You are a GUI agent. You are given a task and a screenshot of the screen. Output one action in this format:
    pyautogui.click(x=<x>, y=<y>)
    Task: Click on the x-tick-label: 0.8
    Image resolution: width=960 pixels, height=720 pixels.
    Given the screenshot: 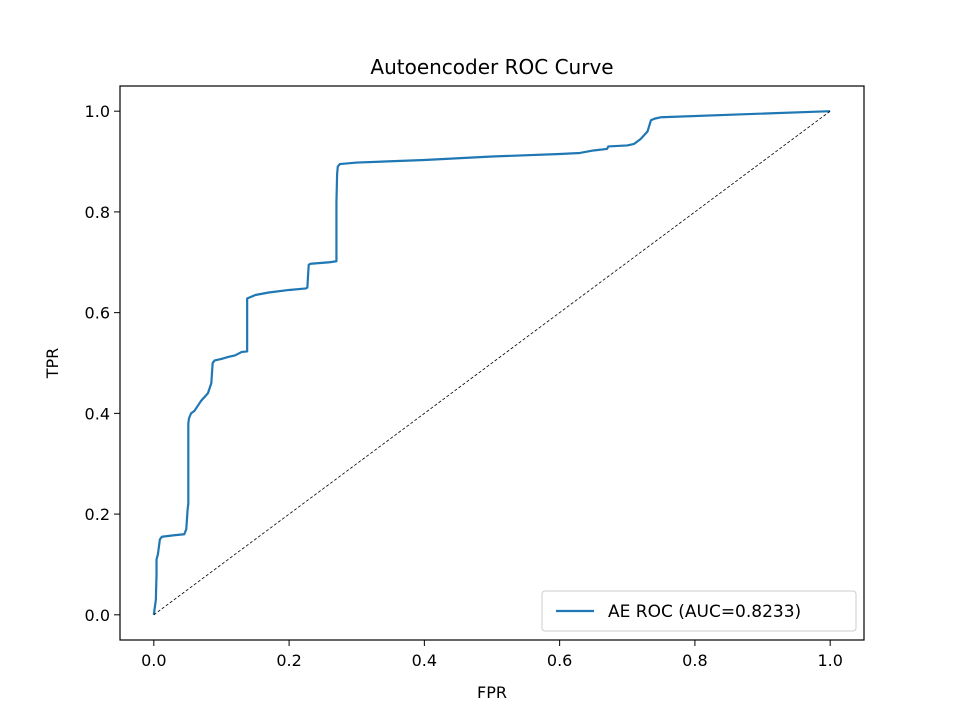 What is the action you would take?
    pyautogui.click(x=694, y=660)
    